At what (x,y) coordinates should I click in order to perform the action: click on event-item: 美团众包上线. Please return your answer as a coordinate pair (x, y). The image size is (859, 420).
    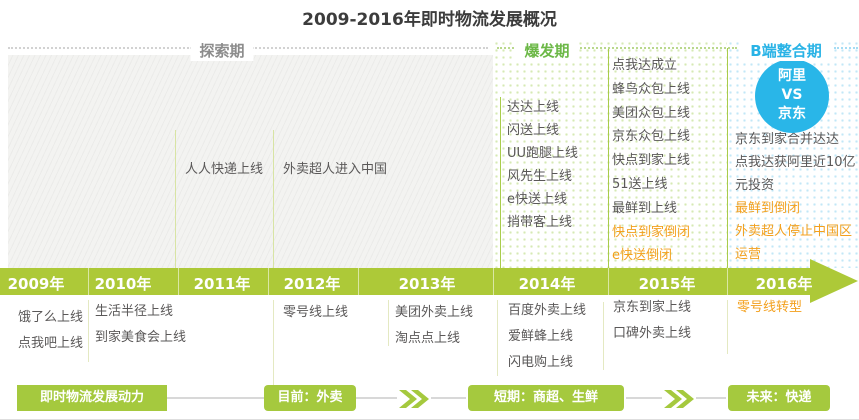
    Looking at the image, I should click on (651, 113).